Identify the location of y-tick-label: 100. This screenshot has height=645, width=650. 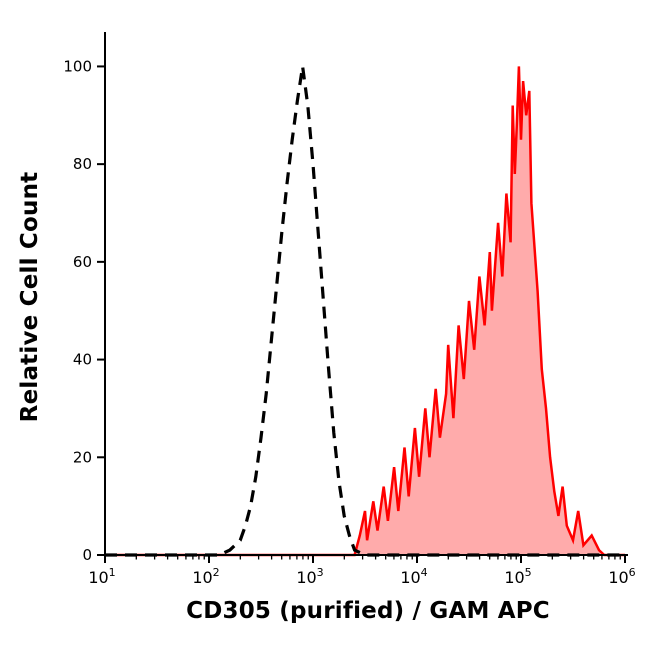
(77, 66).